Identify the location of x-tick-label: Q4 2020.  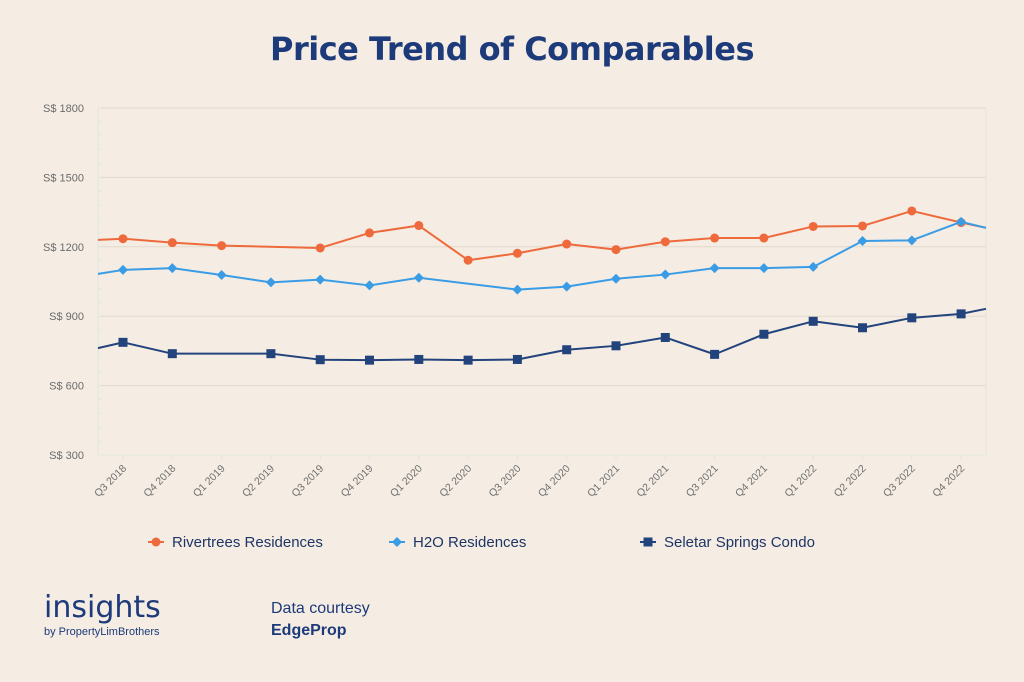
(554, 481).